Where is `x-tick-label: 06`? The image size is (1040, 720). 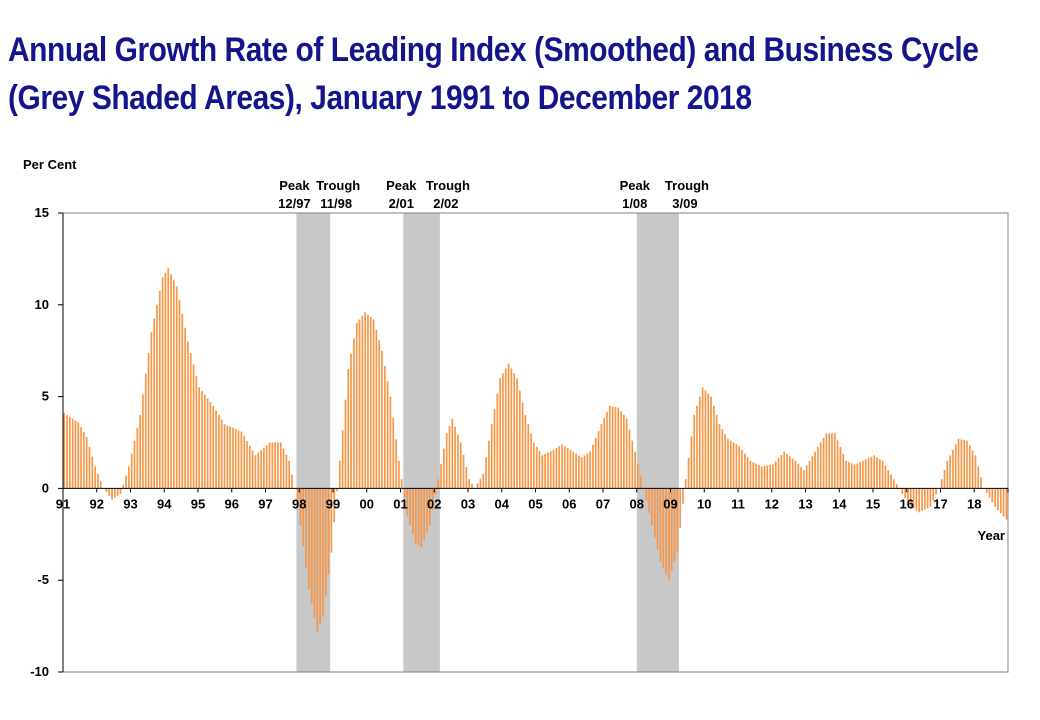
x-tick-label: 06 is located at coordinates (569, 503).